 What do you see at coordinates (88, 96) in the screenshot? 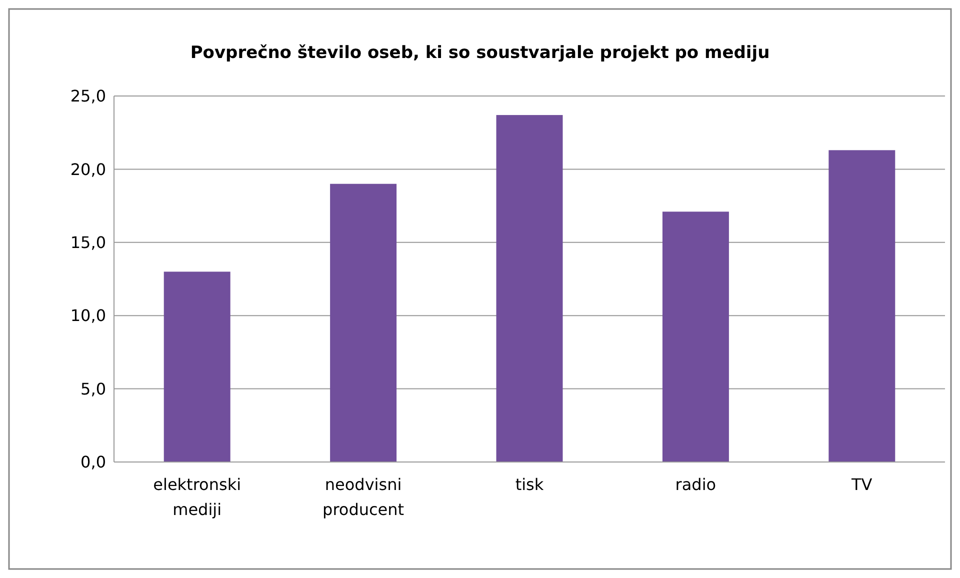
I see `y-tick-label: 25,0` at bounding box center [88, 96].